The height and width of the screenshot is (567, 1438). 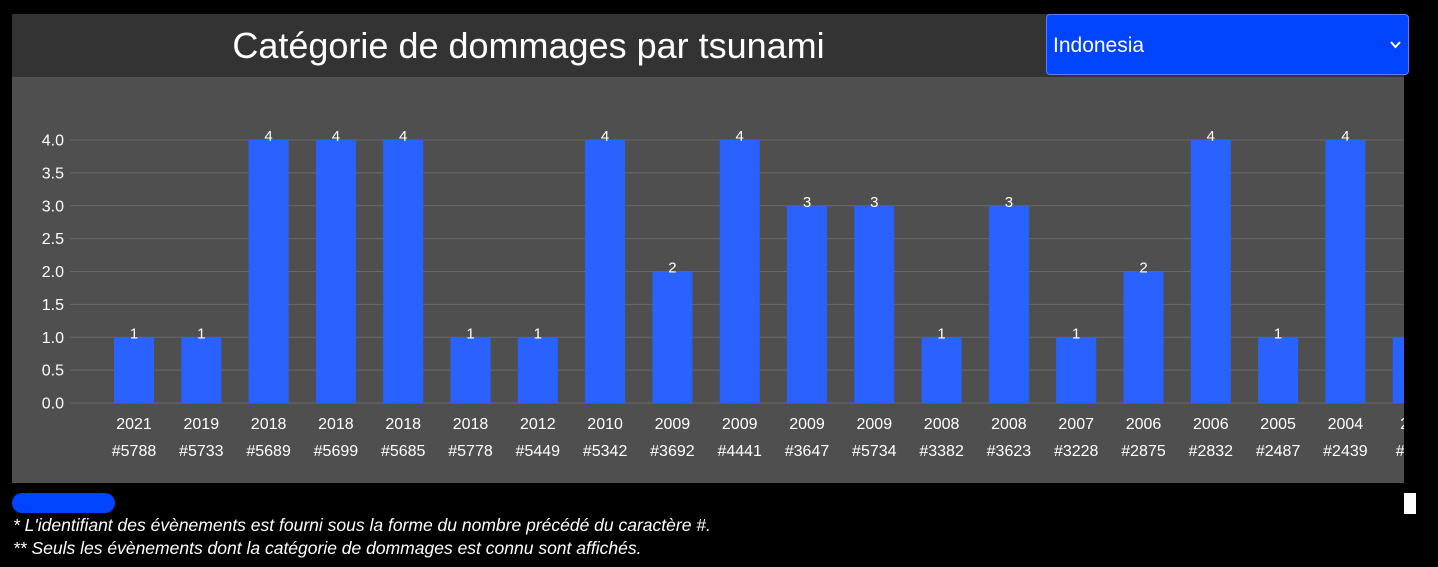 I want to click on y-tick-label: 2.5, so click(x=53, y=239).